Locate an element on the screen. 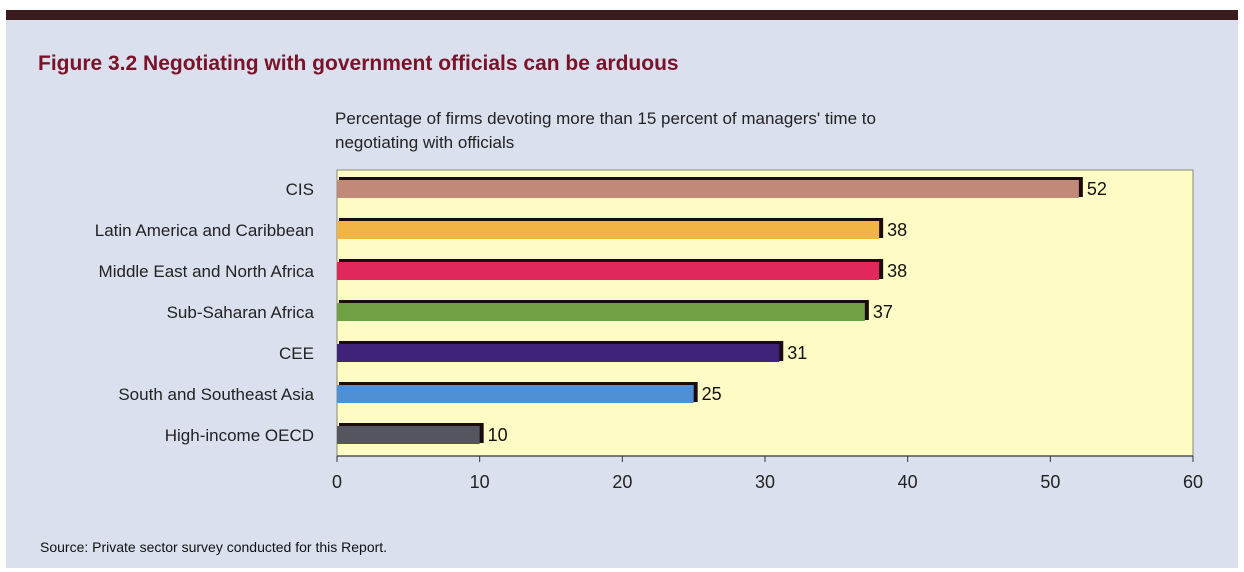  category-label: CIS is located at coordinates (300, 189).